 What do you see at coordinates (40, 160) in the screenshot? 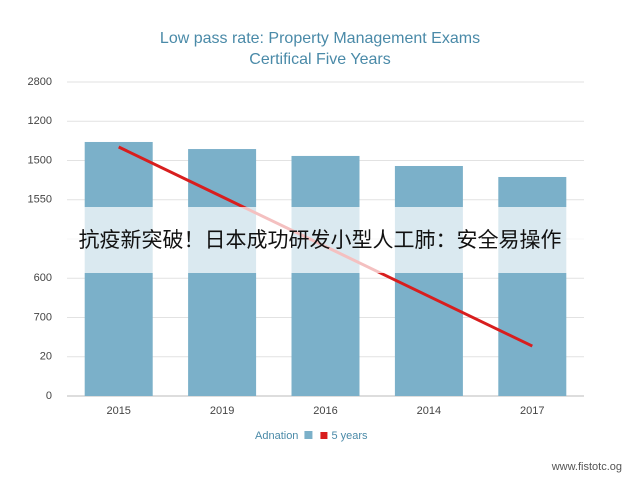
I see `y-tick-label: 1500` at bounding box center [40, 160].